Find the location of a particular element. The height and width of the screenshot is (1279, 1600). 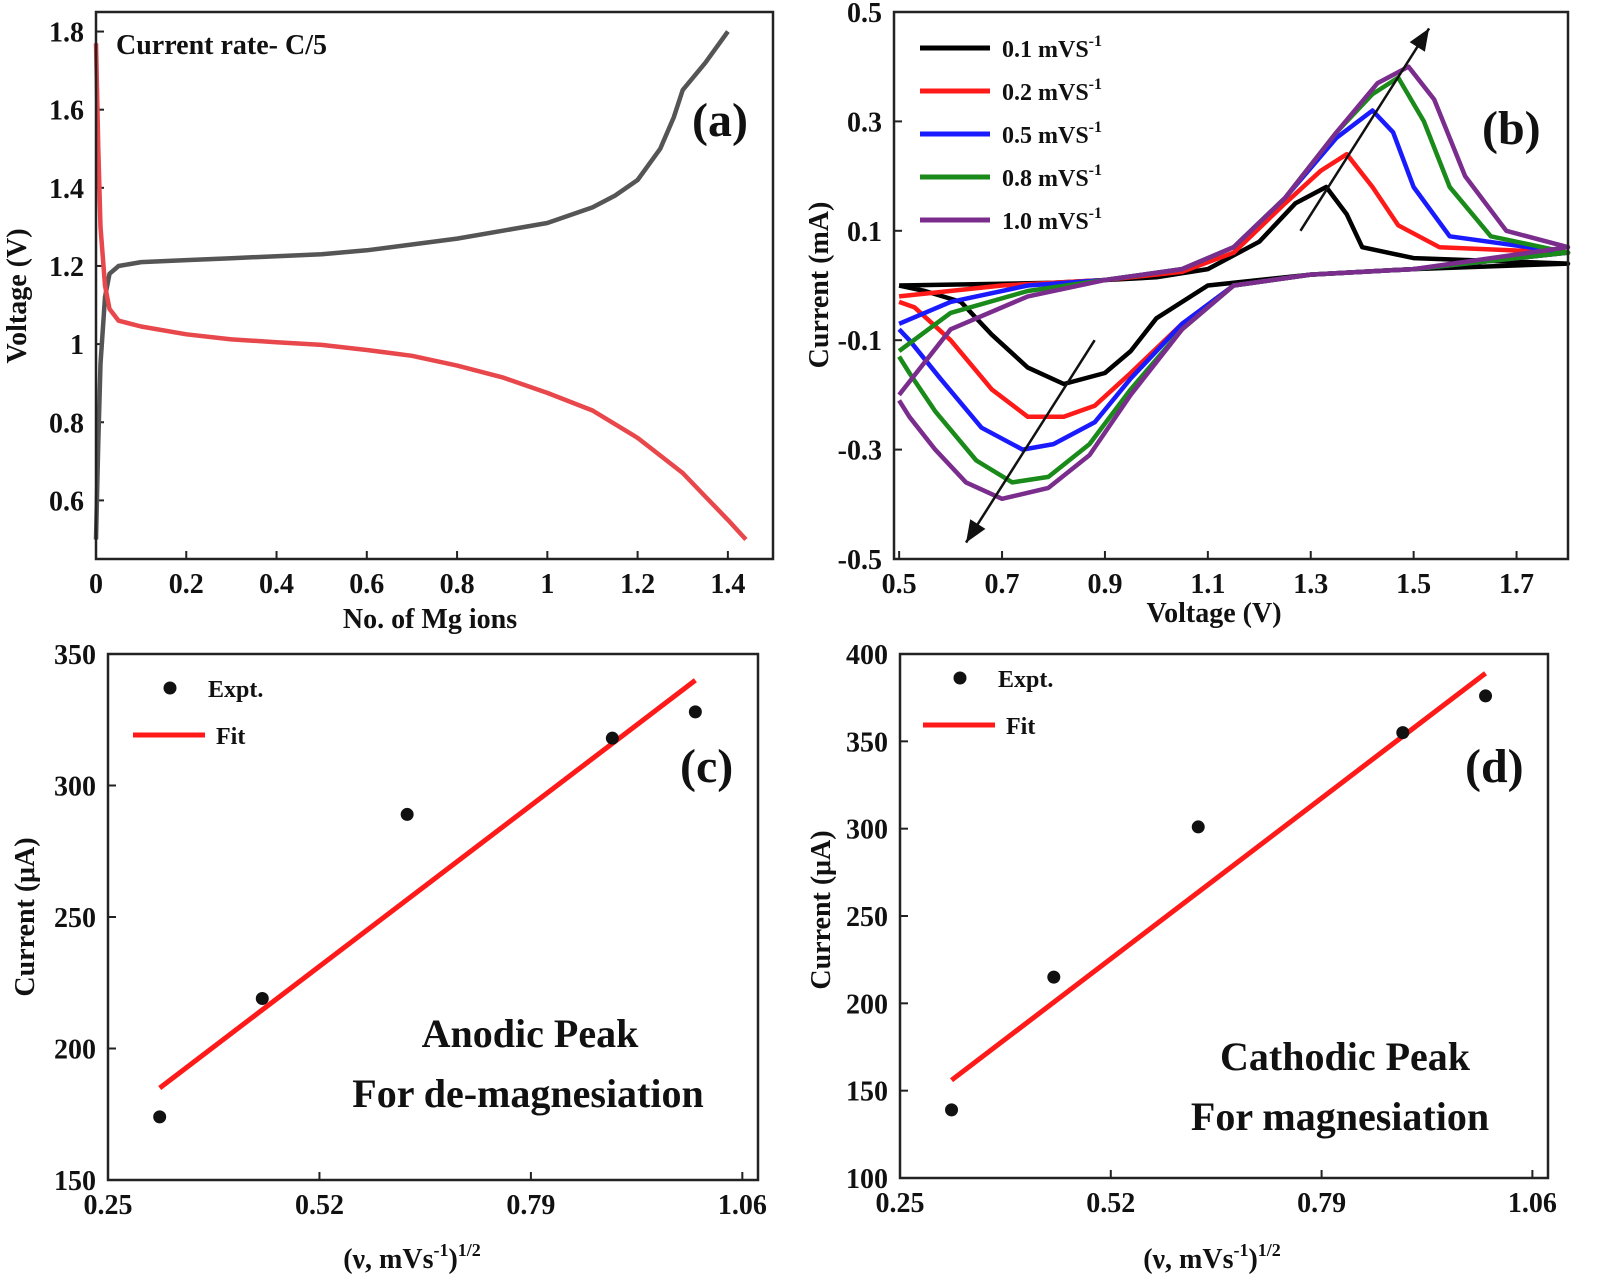

panel-c-x-tick-label: 0.25 is located at coordinates (108, 1205).